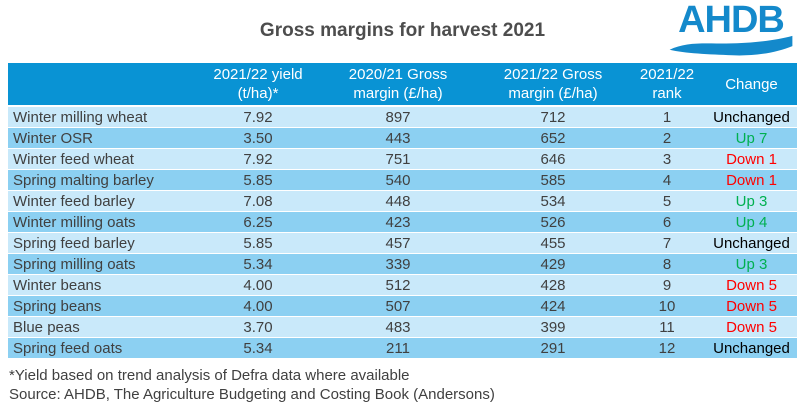  I want to click on rank-cell: 12, so click(667, 348).